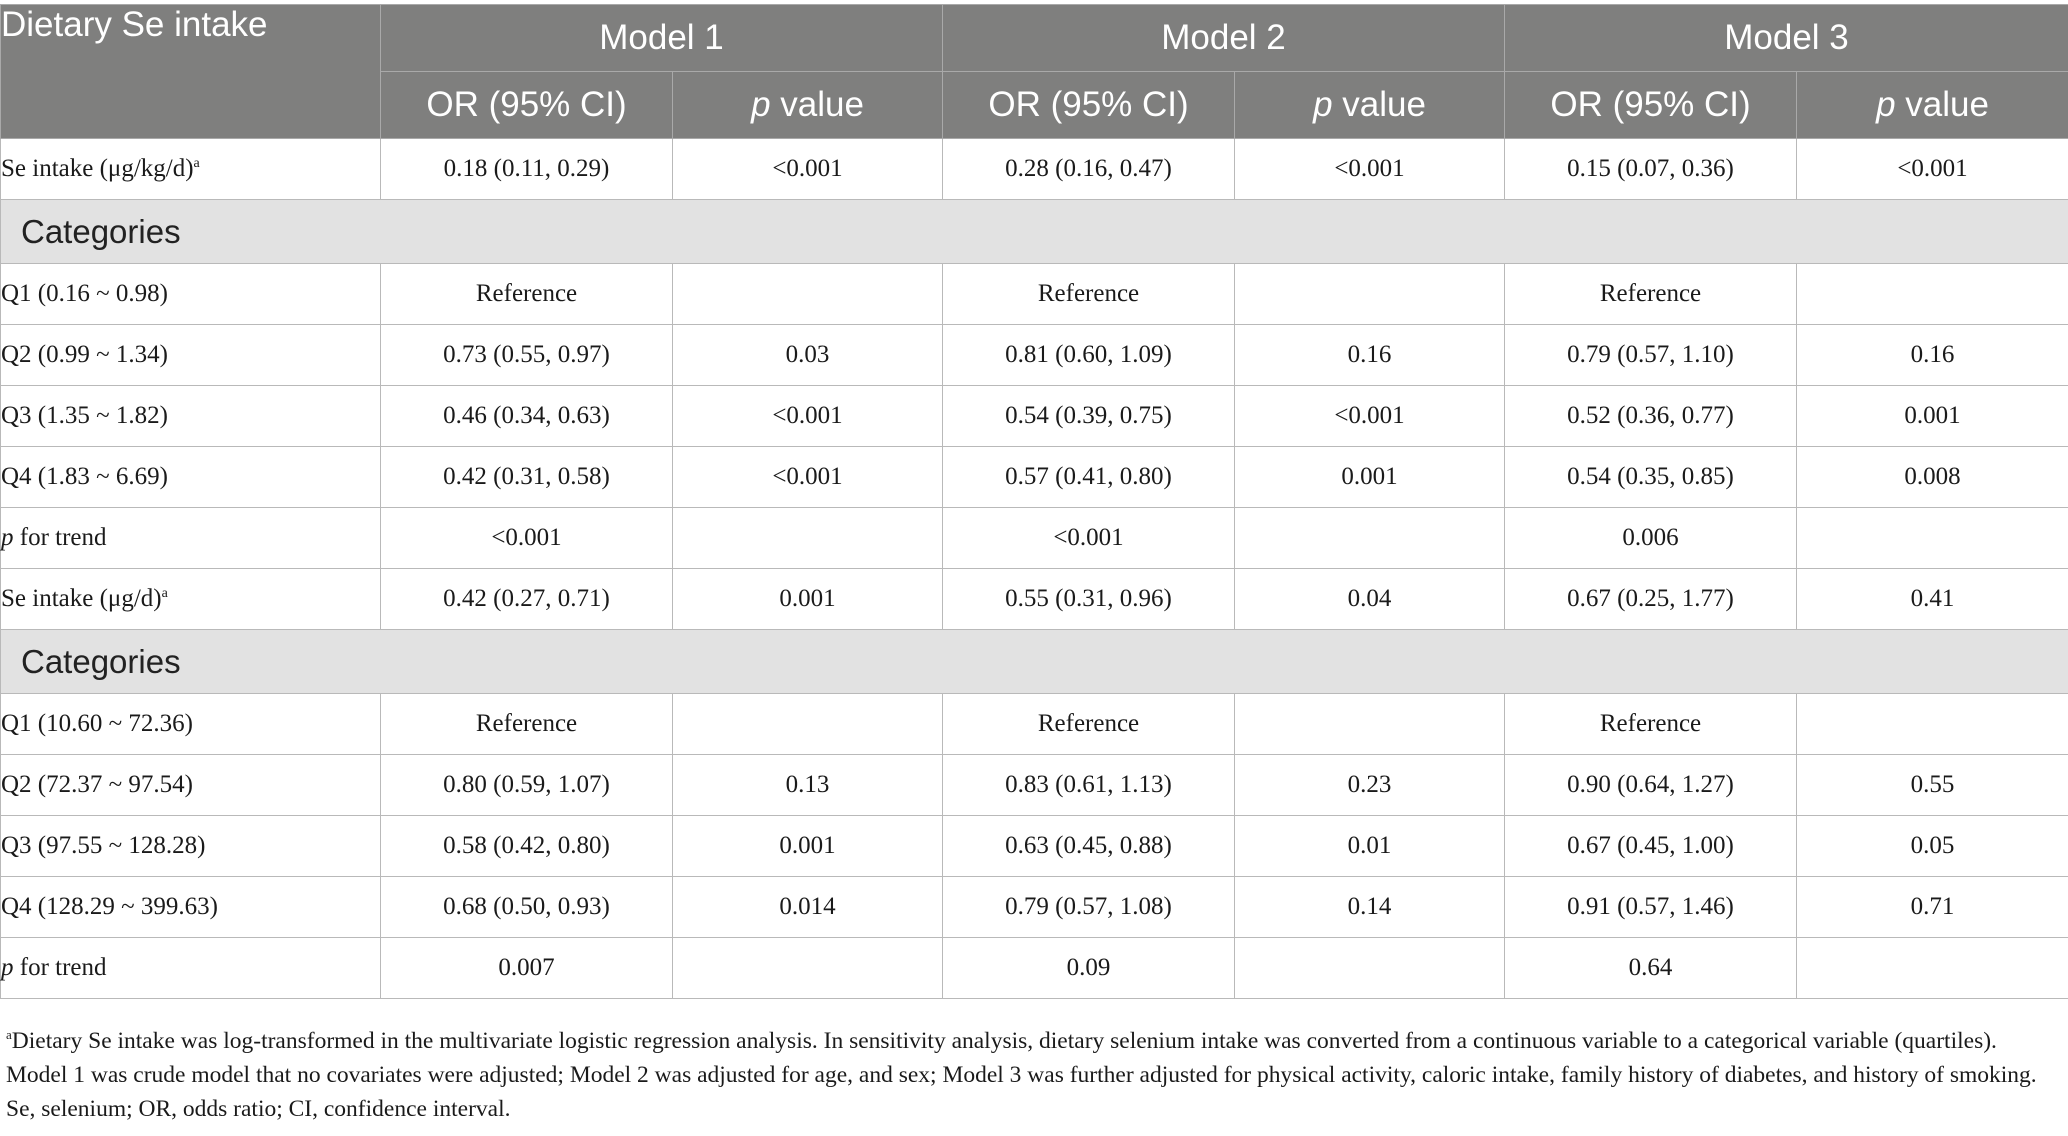 This screenshot has width=2068, height=1136. I want to click on p-cell: 0.01, so click(1369, 846).